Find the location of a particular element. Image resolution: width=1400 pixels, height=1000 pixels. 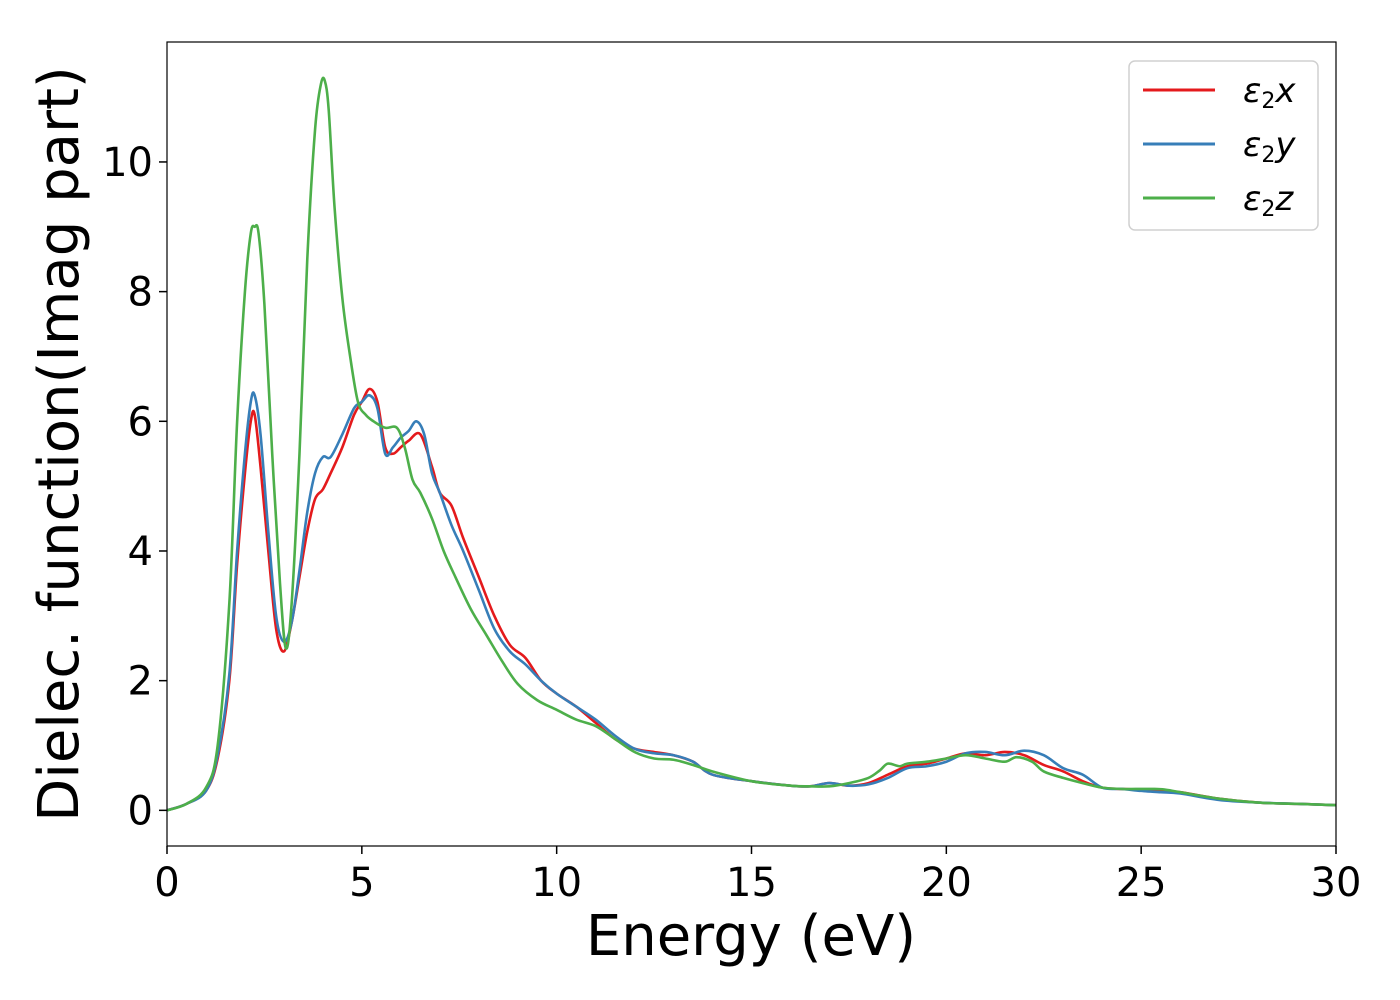

y-tick-label: 0 is located at coordinates (140, 811).